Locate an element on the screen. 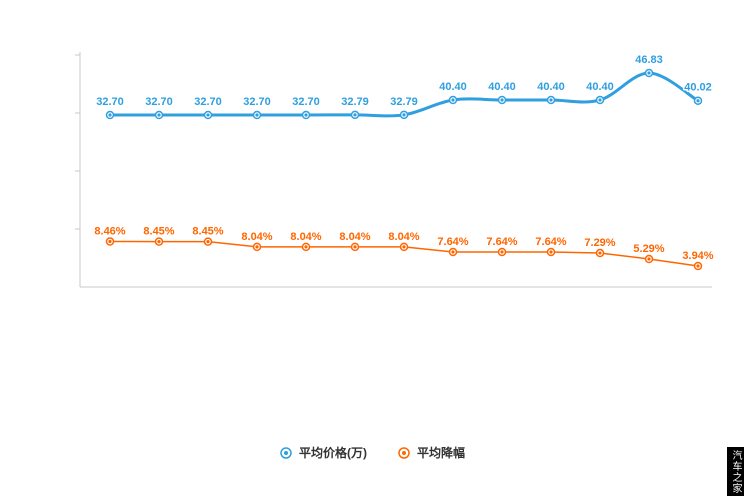 The image size is (744, 496). legend-item-average-discount: 平均降幅 is located at coordinates (431, 452).